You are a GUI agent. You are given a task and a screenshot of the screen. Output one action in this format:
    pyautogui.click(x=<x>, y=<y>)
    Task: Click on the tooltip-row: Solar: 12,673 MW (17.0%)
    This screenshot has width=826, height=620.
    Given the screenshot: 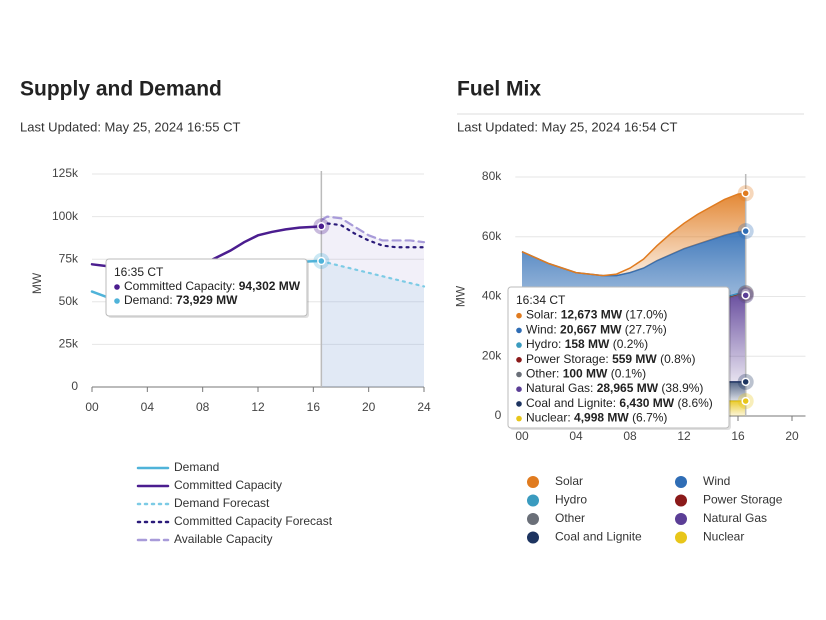 What is the action you would take?
    pyautogui.click(x=596, y=315)
    